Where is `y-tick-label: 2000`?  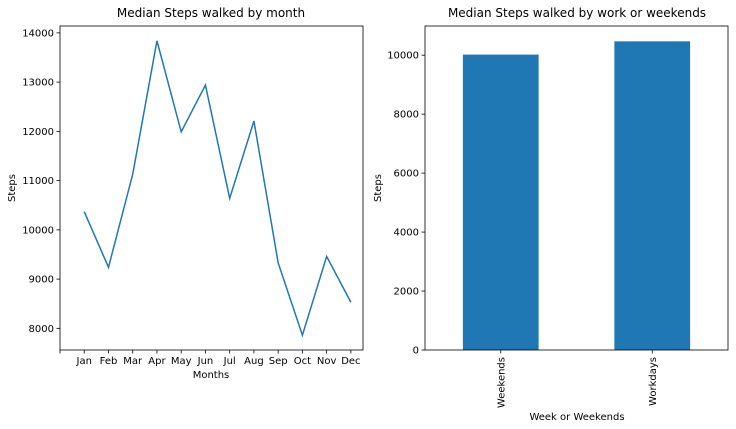
y-tick-label: 2000 is located at coordinates (406, 292).